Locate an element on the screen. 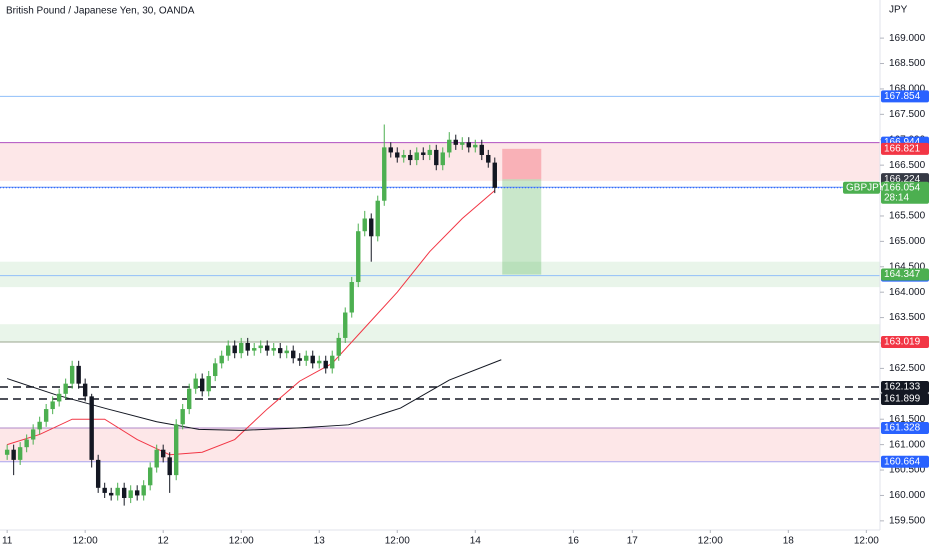  y-tick-label: 159.500 is located at coordinates (907, 520).